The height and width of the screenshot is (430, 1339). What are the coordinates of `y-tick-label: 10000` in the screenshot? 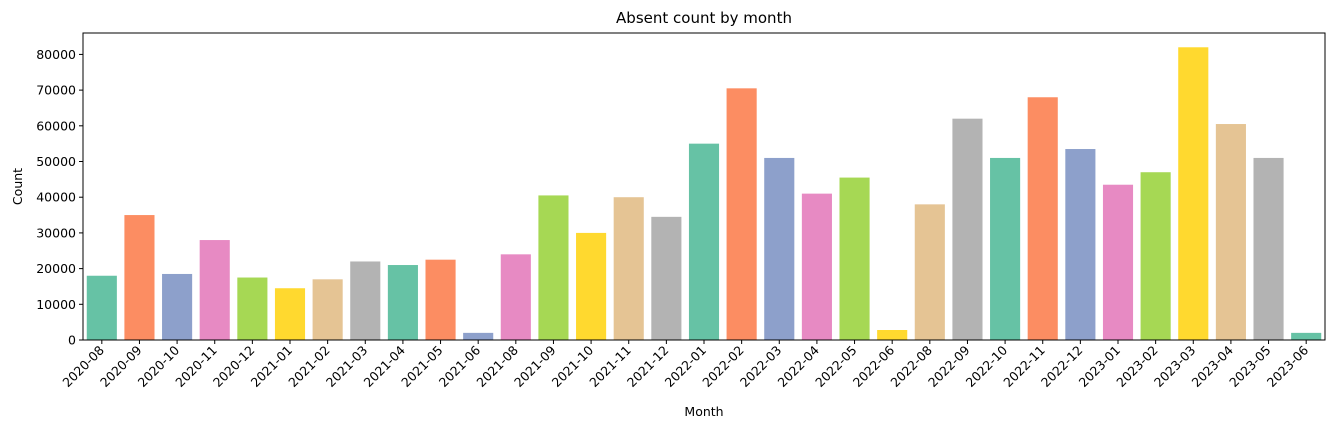 It's located at (56, 304).